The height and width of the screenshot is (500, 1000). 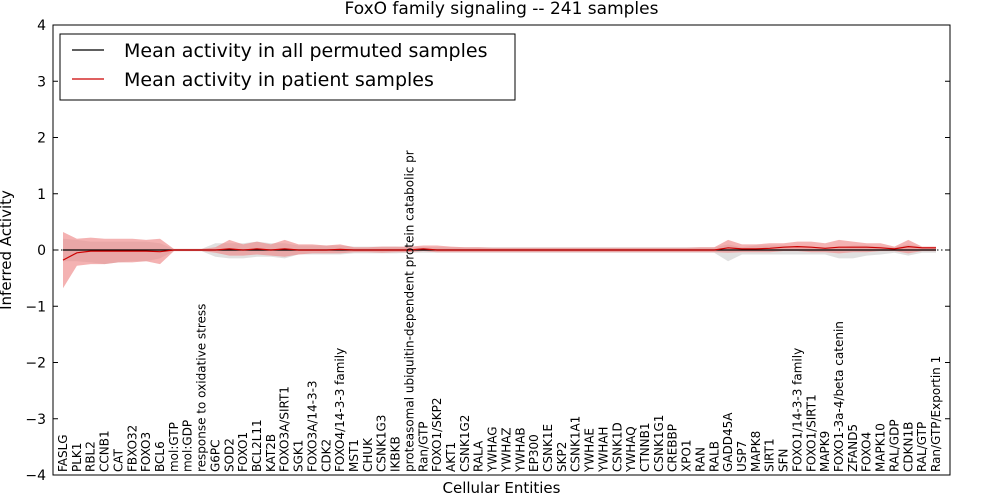 I want to click on category-label: CTNNB1, so click(x=645, y=447).